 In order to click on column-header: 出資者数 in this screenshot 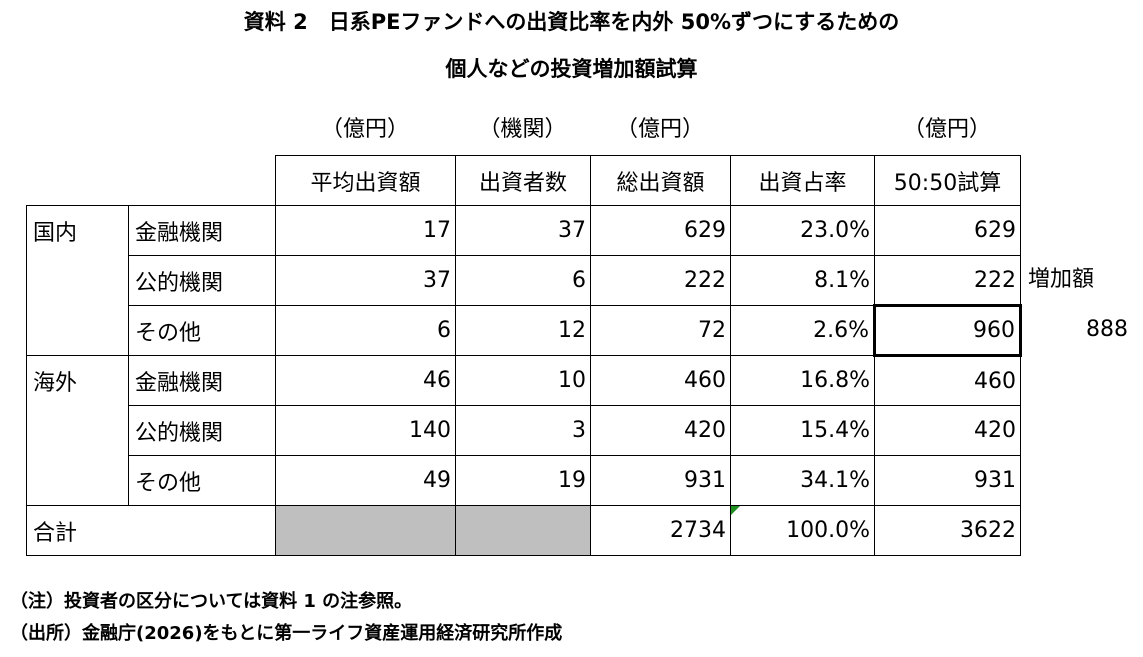, I will do `click(523, 180)`.